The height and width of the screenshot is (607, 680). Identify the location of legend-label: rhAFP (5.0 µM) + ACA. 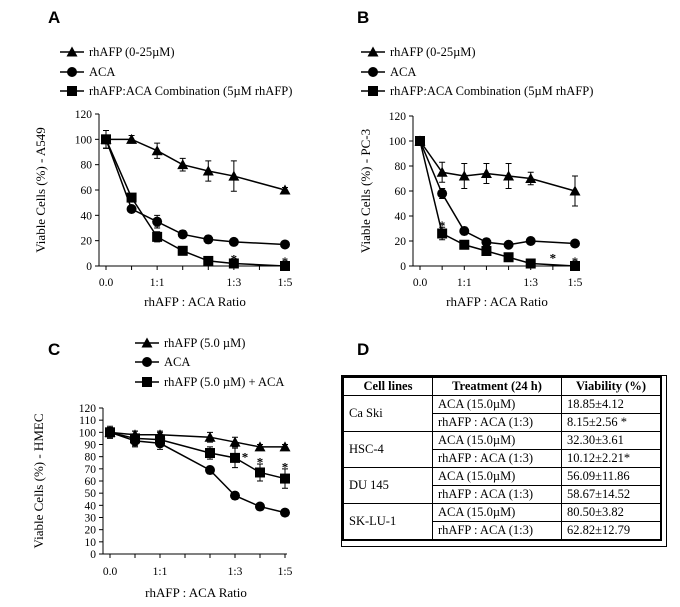
(224, 382).